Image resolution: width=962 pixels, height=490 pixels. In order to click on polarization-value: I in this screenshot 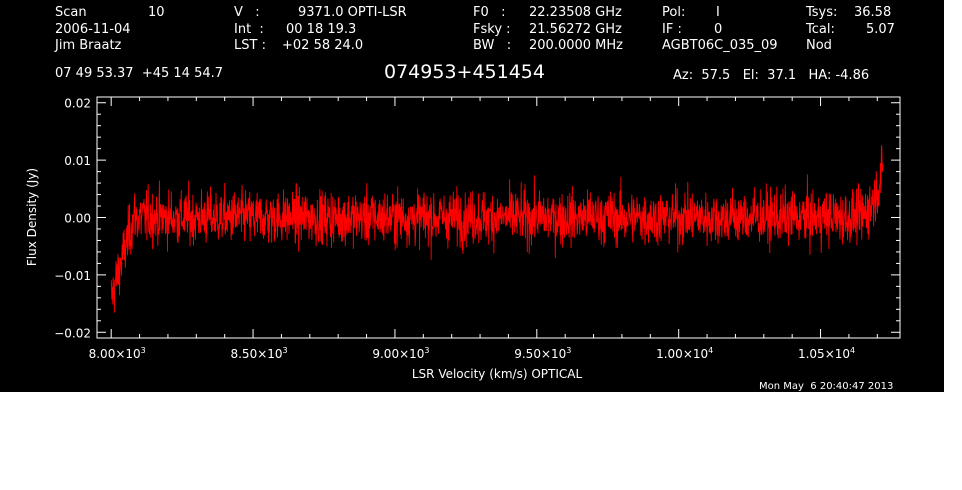, I will do `click(718, 12)`.